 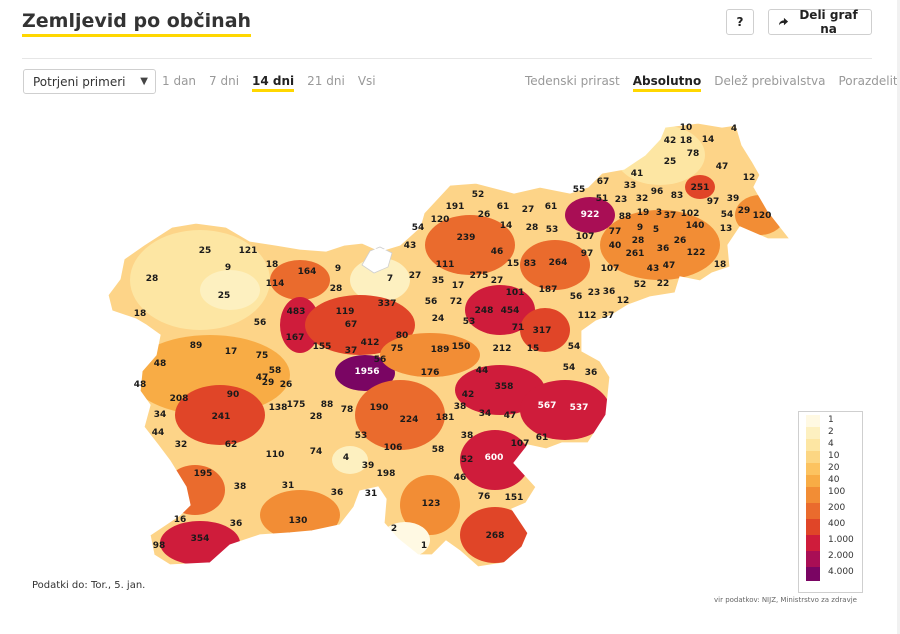 I want to click on municipality-value: 14, so click(x=506, y=226).